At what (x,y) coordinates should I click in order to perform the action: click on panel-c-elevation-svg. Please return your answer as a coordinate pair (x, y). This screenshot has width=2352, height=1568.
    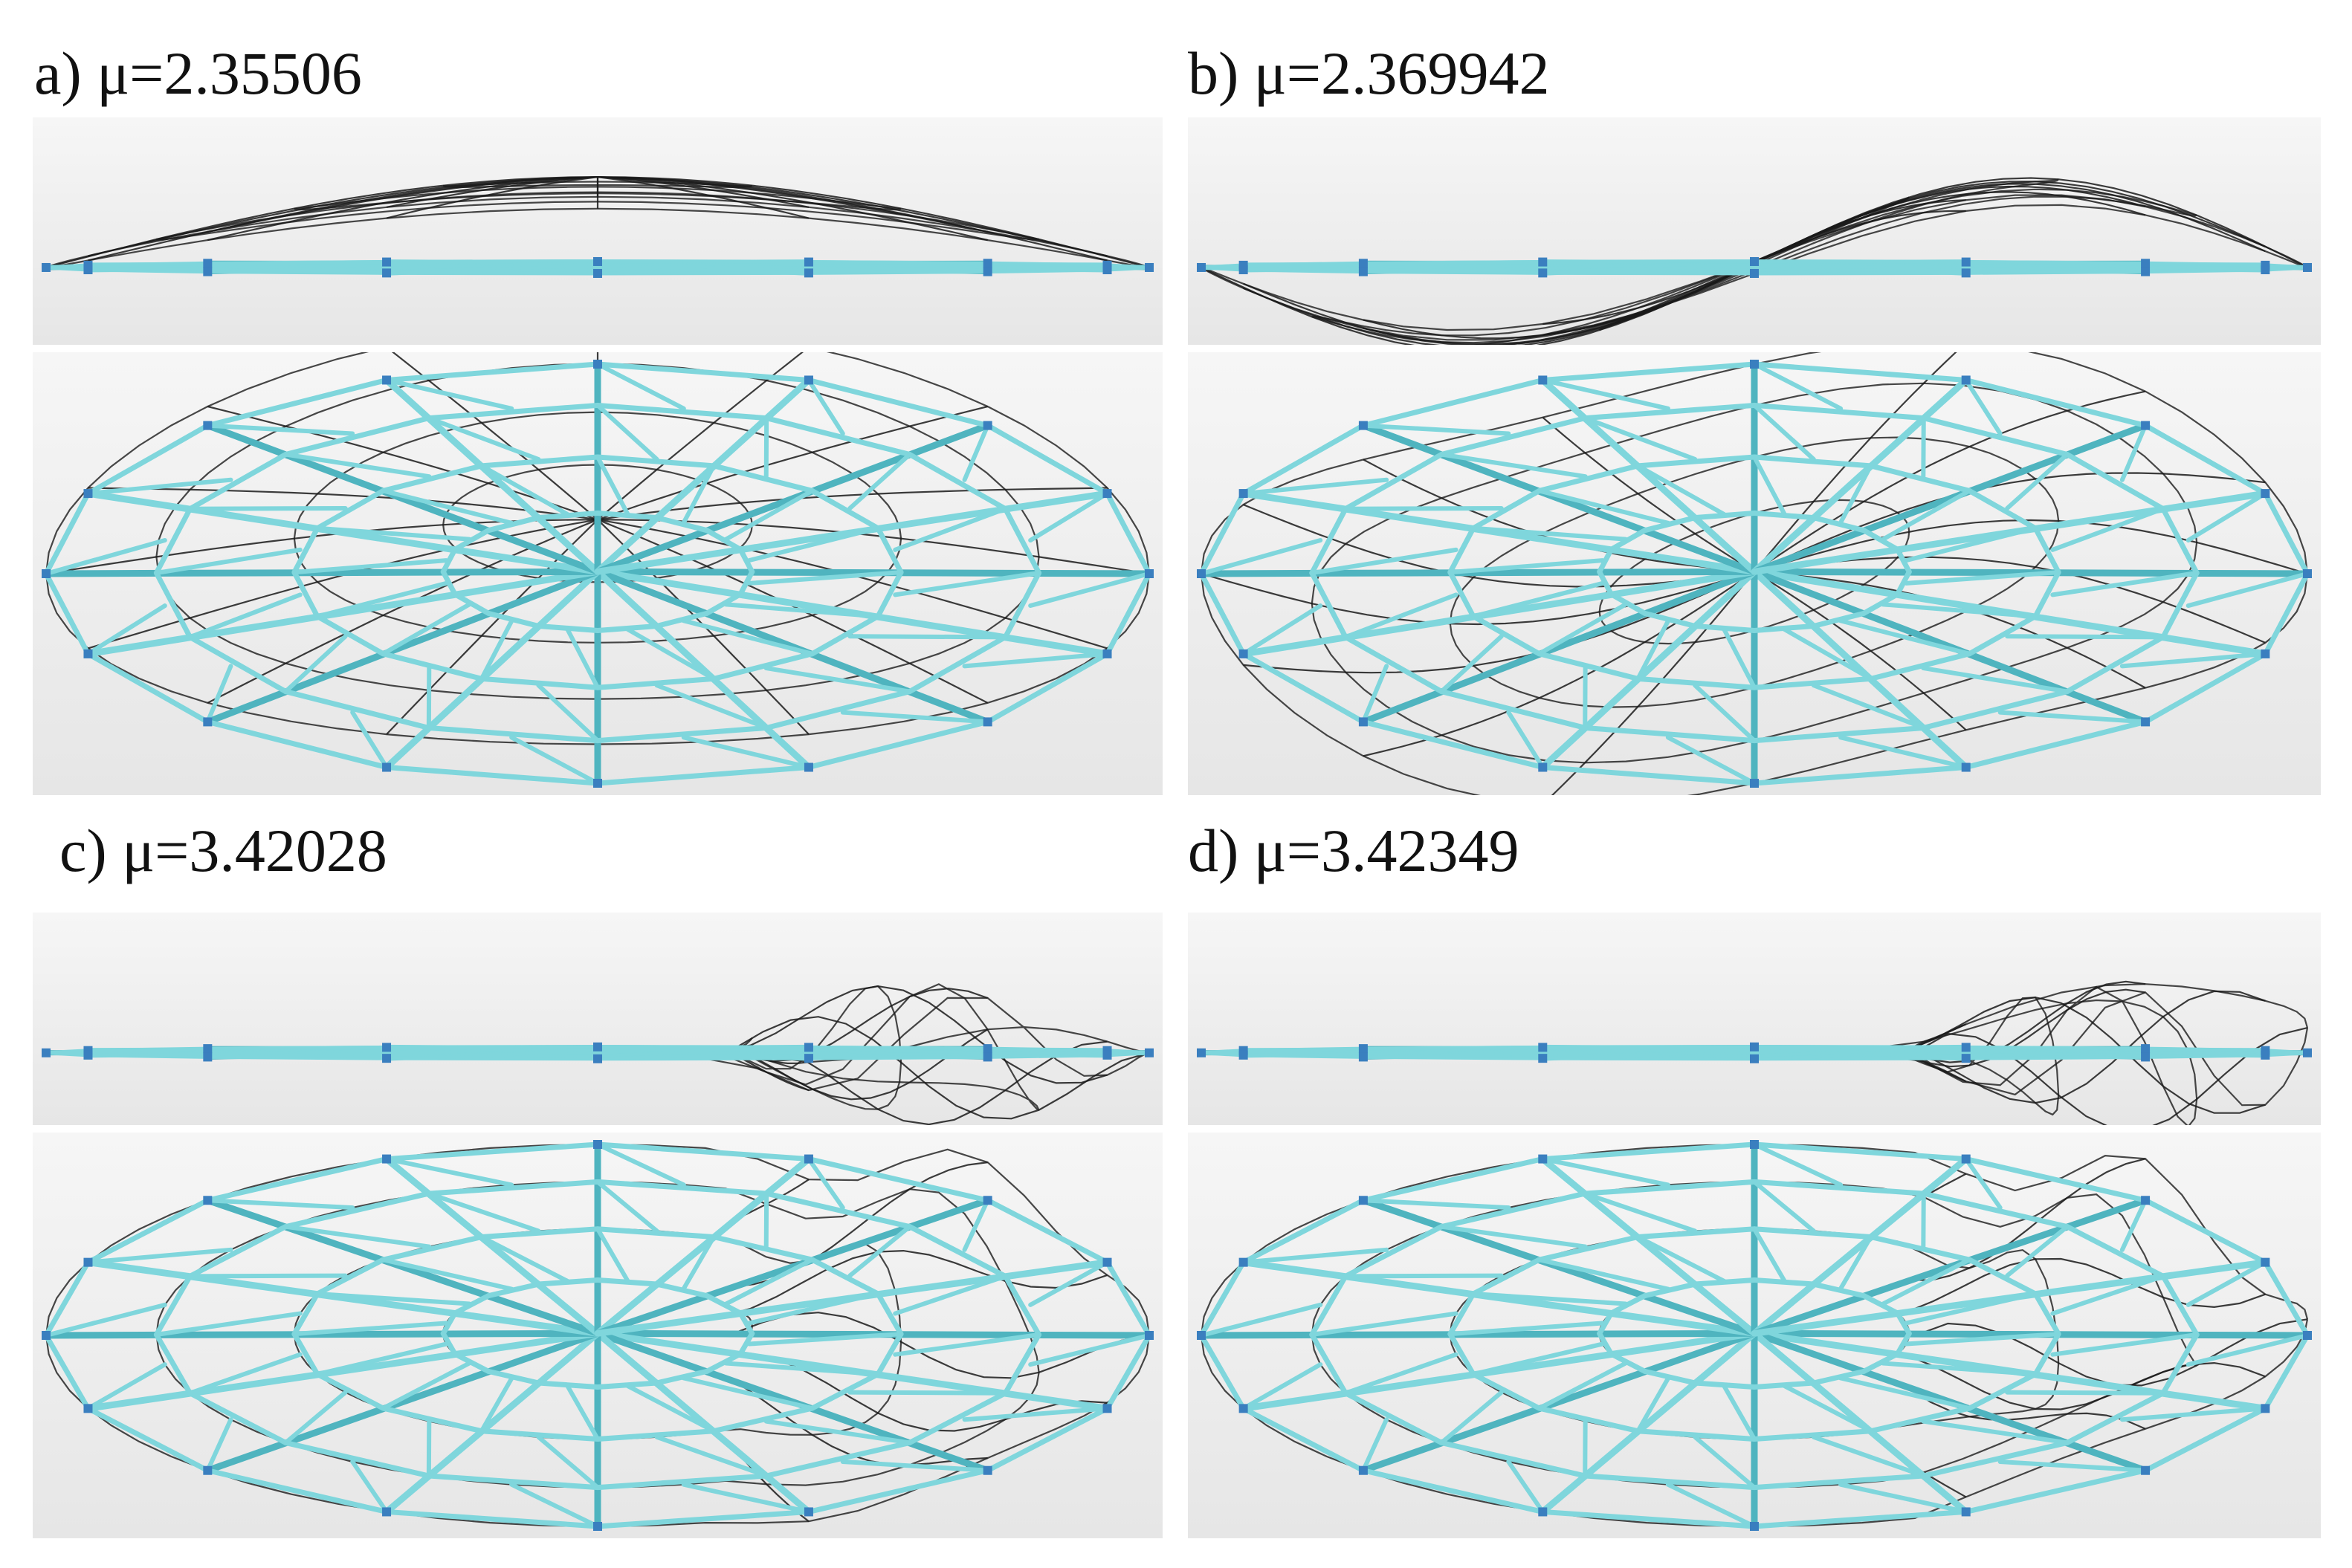
    Looking at the image, I should click on (598, 1019).